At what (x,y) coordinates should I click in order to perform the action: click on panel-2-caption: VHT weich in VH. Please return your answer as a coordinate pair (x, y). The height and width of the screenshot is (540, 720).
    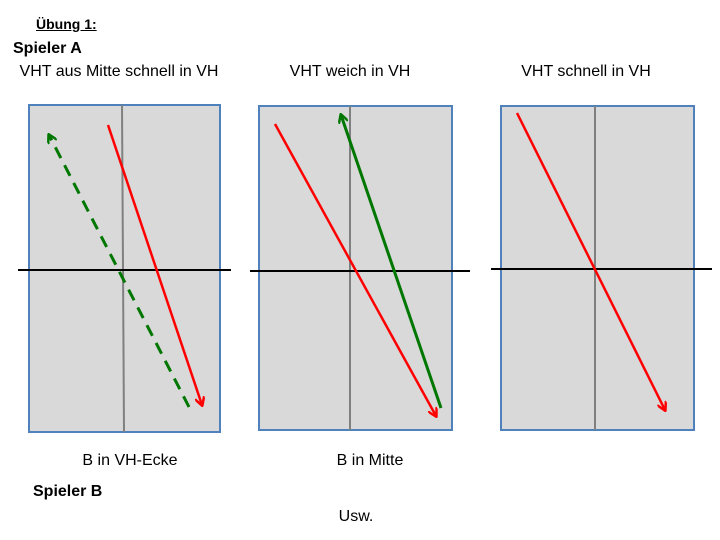
    Looking at the image, I should click on (350, 71).